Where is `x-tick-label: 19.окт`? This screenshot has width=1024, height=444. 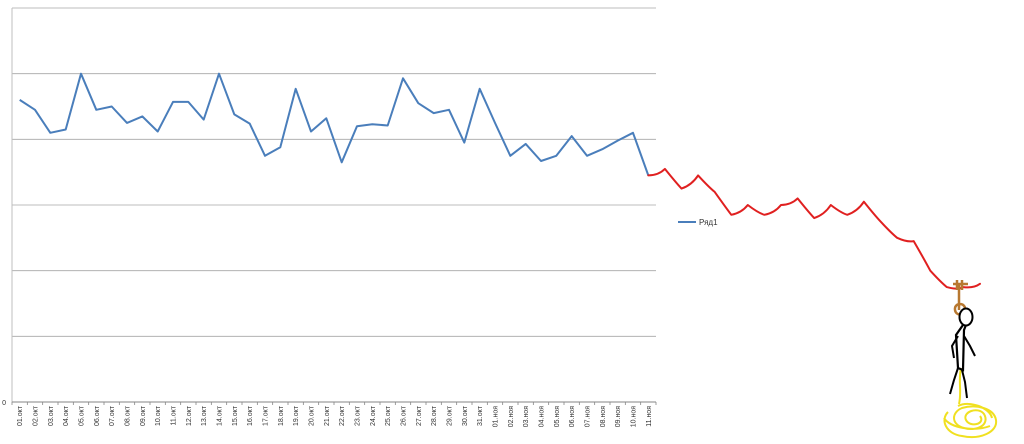
x-tick-label: 19.окт is located at coordinates (296, 415).